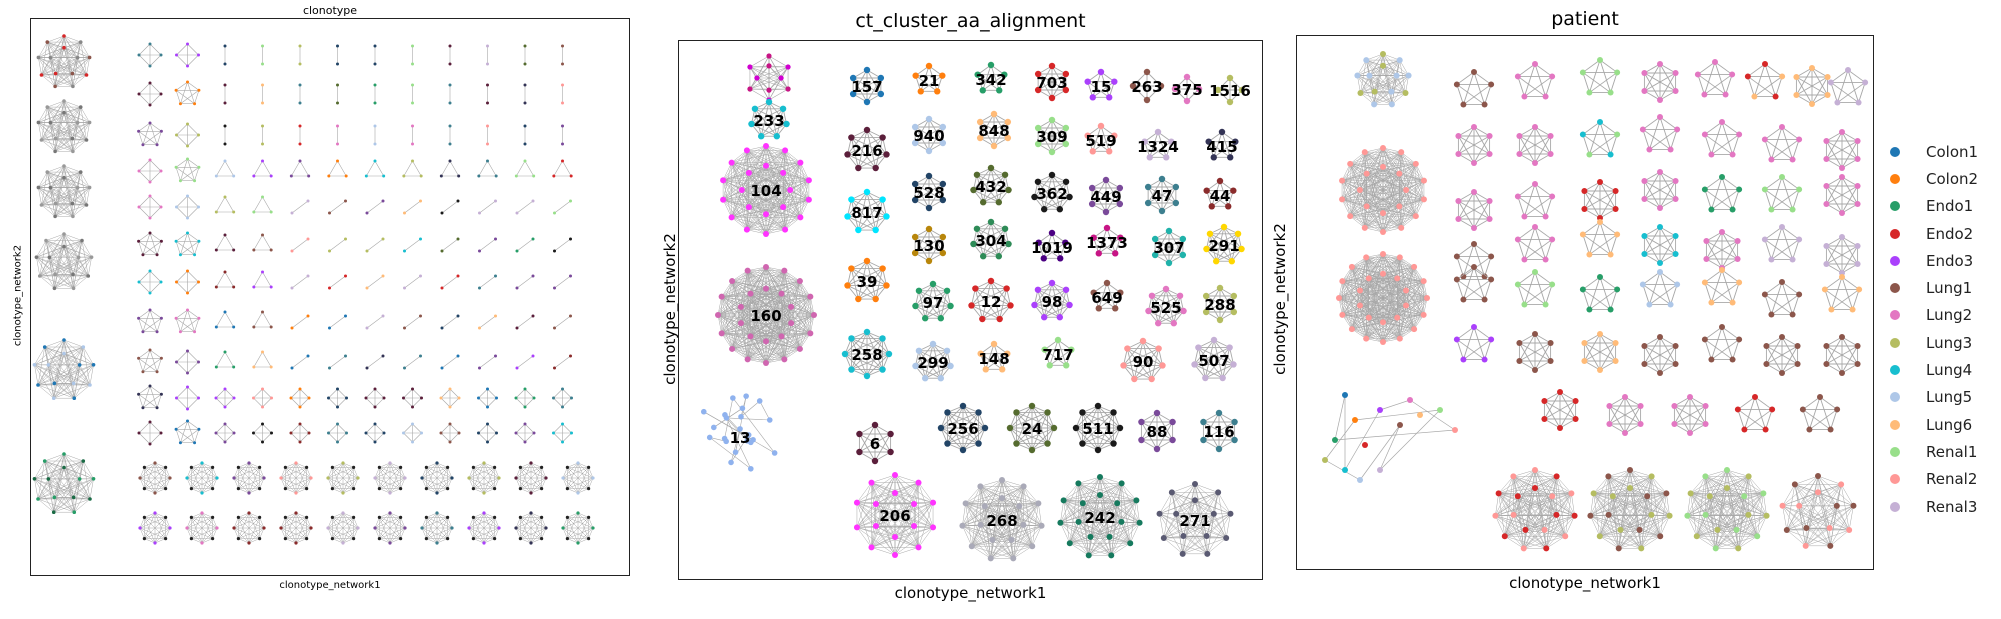 The height and width of the screenshot is (619, 2001). I want to click on p2-node, so click(746, 396).